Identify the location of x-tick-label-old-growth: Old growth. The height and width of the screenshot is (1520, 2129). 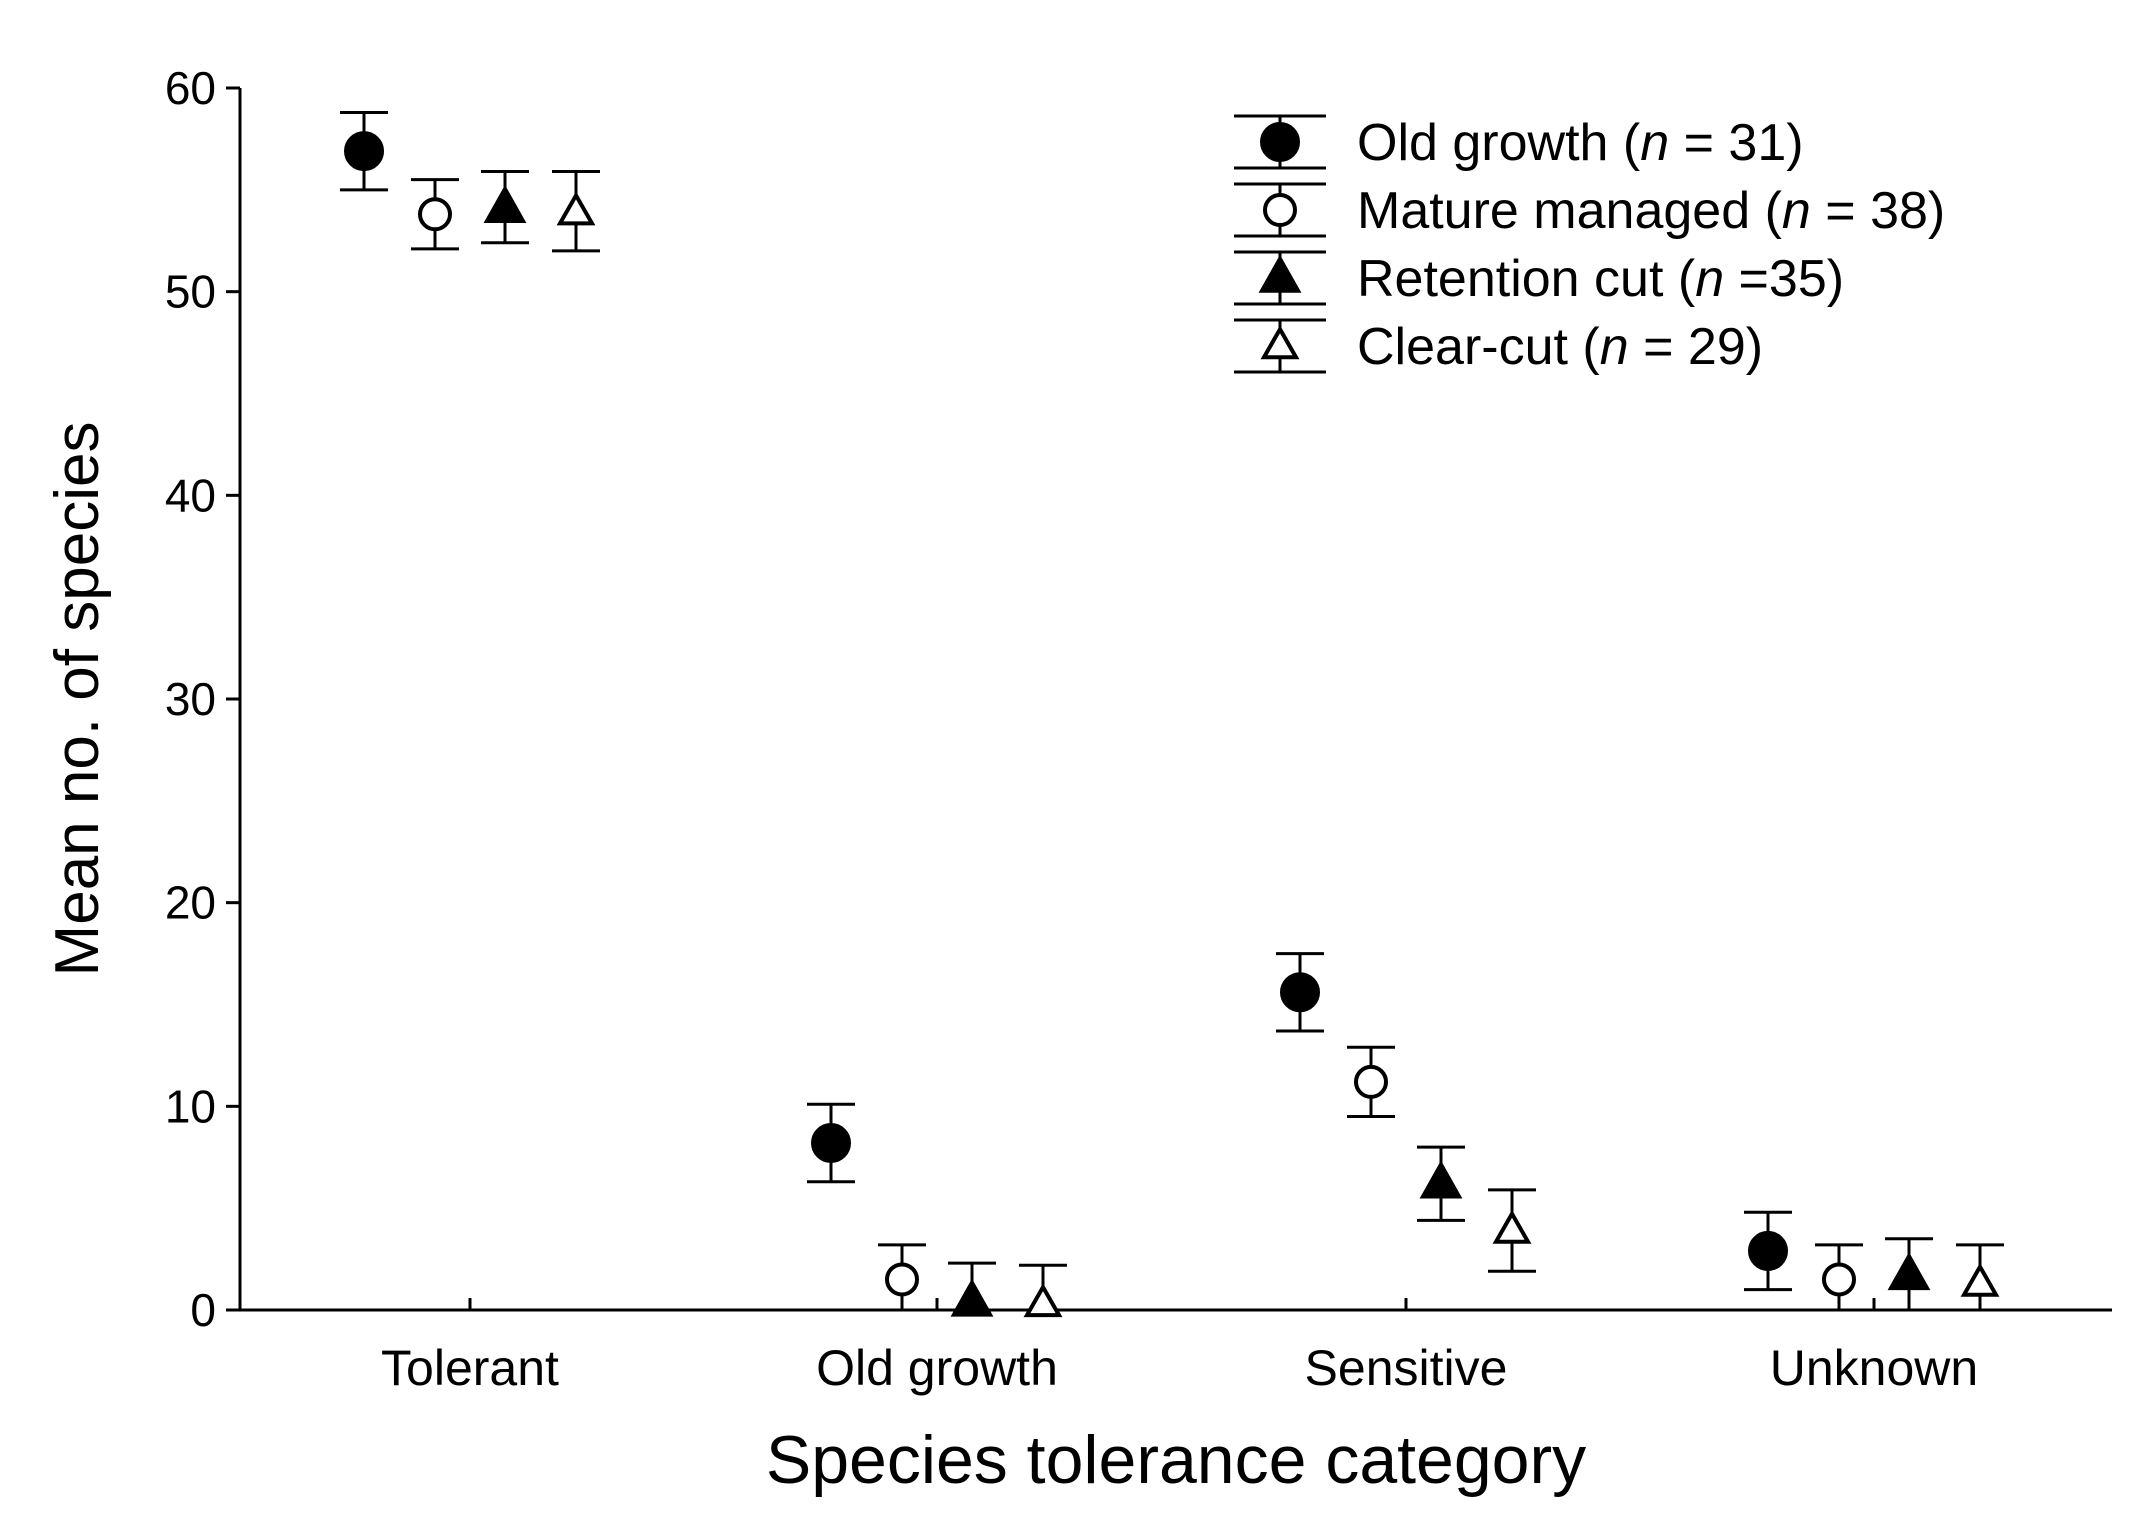
(937, 1368).